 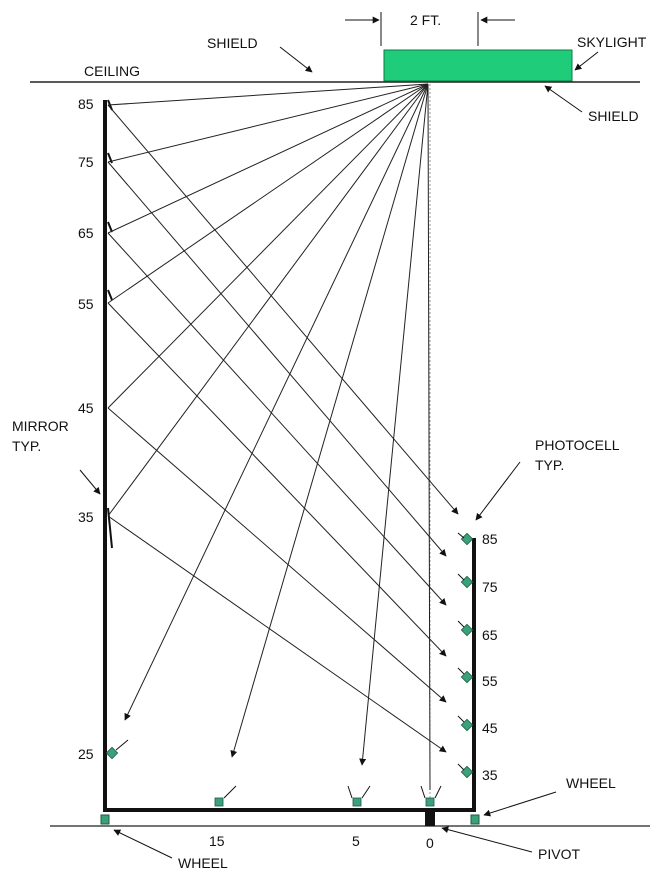 What do you see at coordinates (203, 863) in the screenshot?
I see `wheel-bottom-label: WHEEL` at bounding box center [203, 863].